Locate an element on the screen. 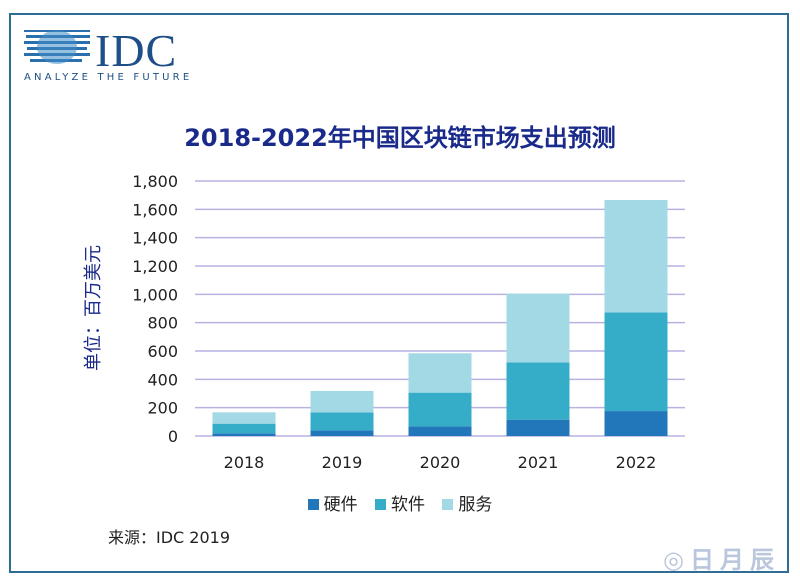  logo-text: IDC is located at coordinates (136, 50).